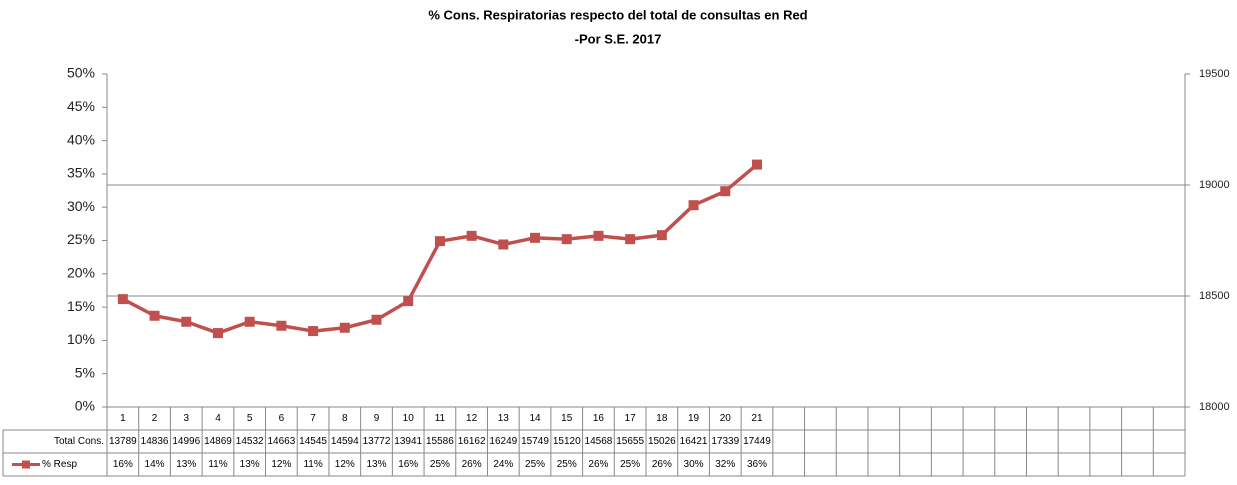 The image size is (1237, 485). What do you see at coordinates (81, 106) in the screenshot?
I see `y-tick-label: 45%` at bounding box center [81, 106].